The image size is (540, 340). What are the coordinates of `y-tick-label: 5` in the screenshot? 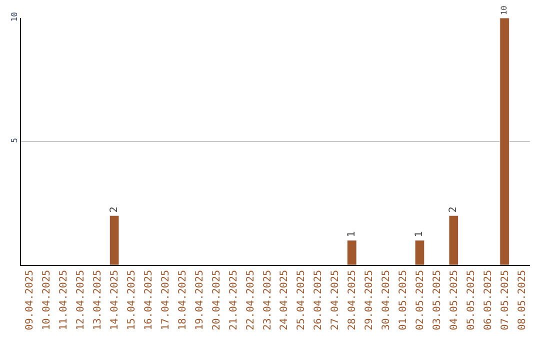 It's located at (14, 140).